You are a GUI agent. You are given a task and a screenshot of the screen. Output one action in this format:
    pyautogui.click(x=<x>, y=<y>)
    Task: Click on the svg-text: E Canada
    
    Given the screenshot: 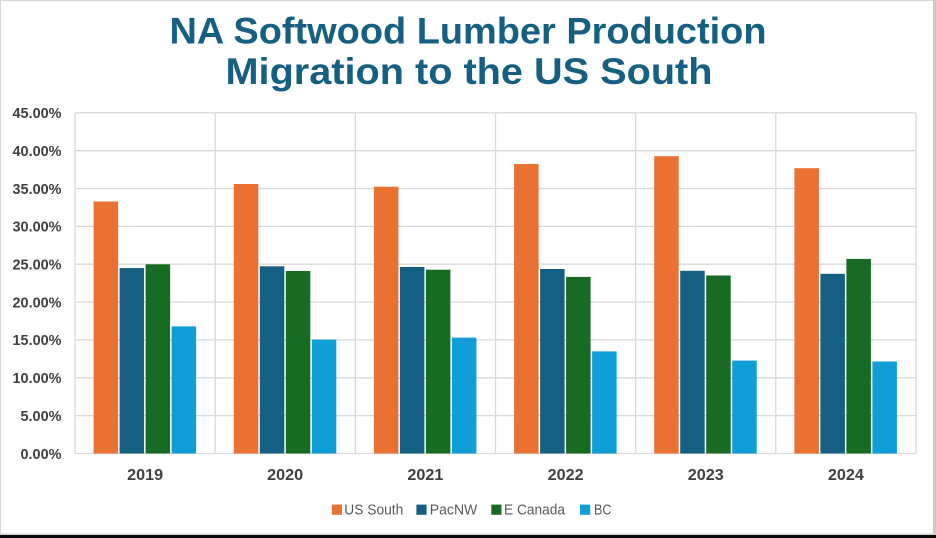 What is the action you would take?
    pyautogui.click(x=535, y=511)
    